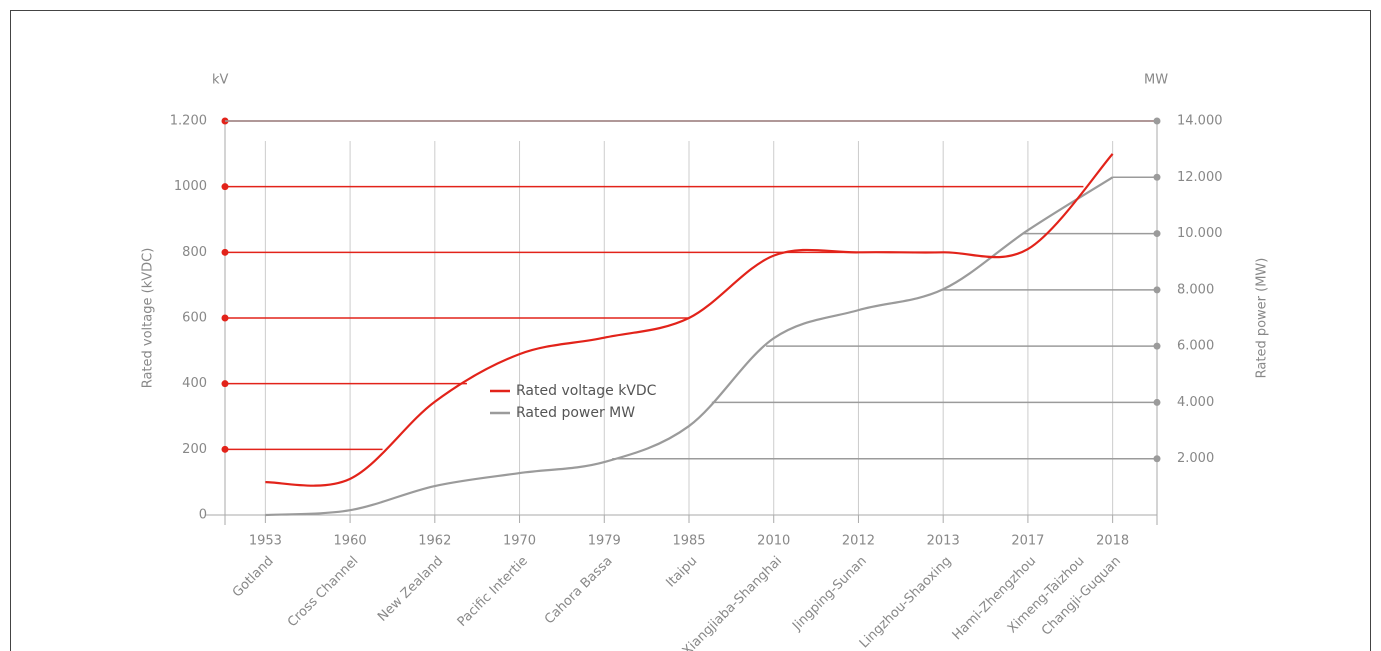  Describe the element at coordinates (194, 318) in the screenshot. I see `y-tick-label: 600` at that location.